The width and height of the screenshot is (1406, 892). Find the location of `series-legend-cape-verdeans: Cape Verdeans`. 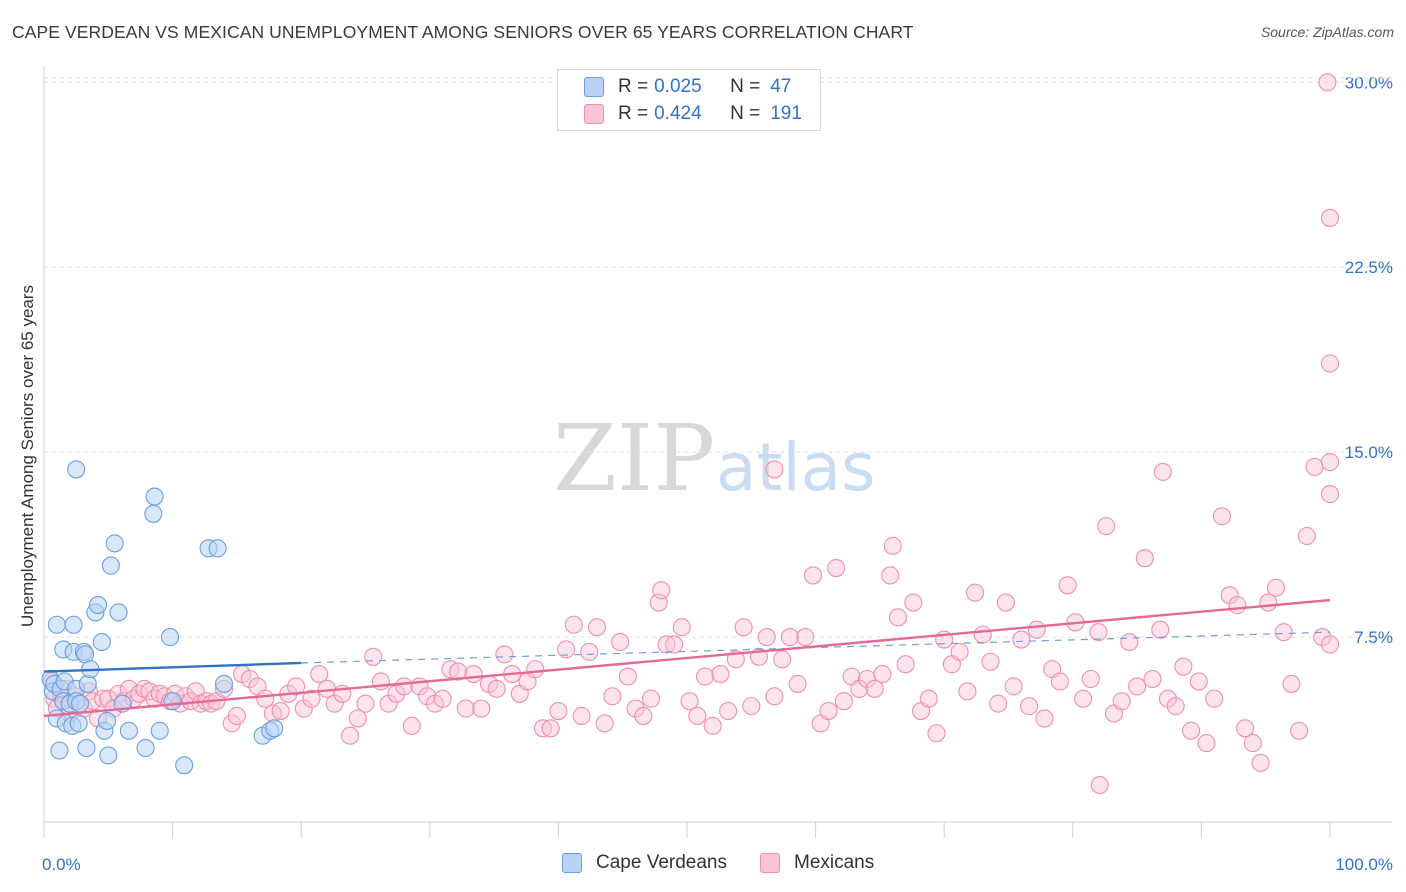

series-legend-cape-verdeans: Cape Verdeans is located at coordinates (644, 863).